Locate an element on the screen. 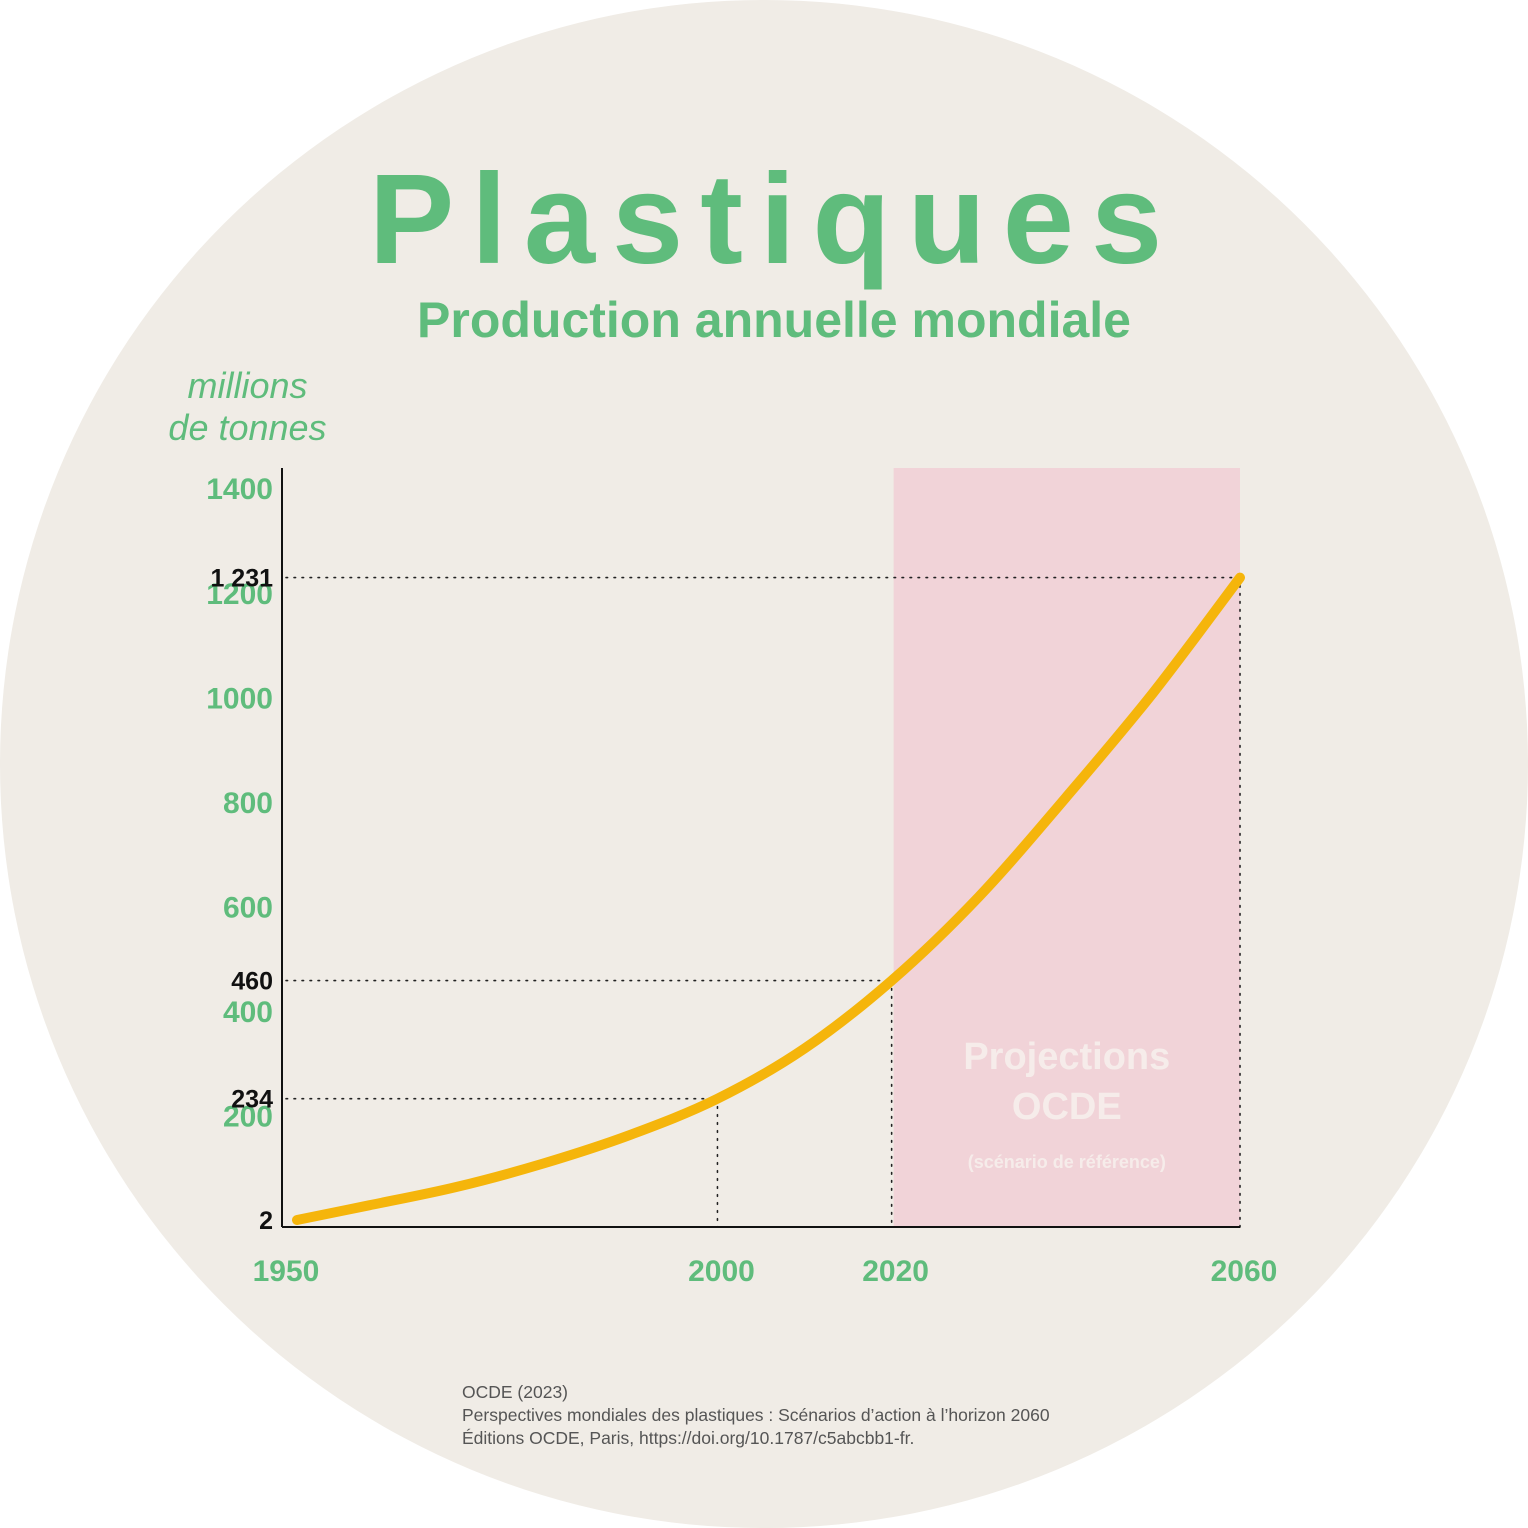 This screenshot has width=1528, height=1528. projection-zone-label: Projections OCDE (scénario de référence) is located at coordinates (1066, 1104).